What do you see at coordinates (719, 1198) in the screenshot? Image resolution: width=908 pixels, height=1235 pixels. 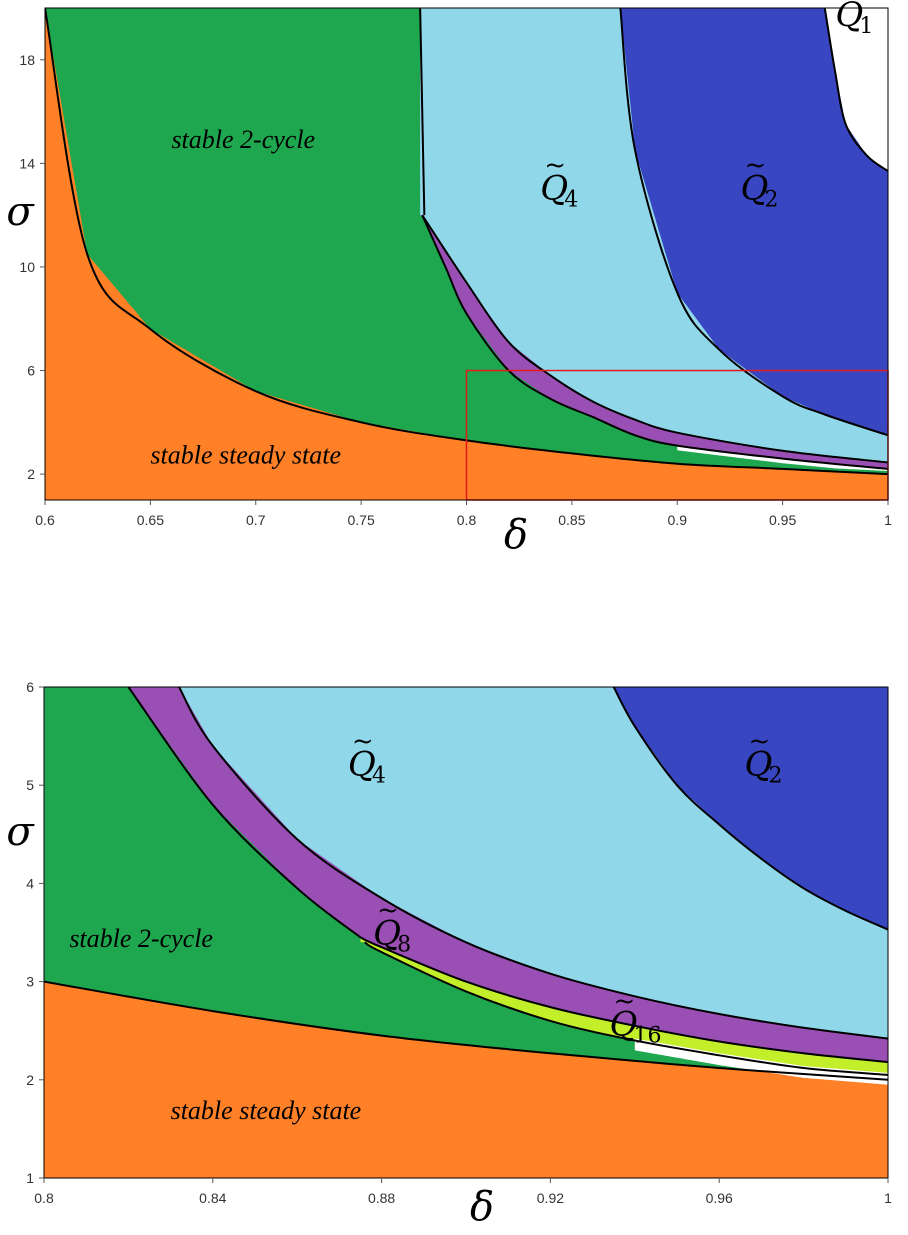 I see `x-tick-label: 0.96` at bounding box center [719, 1198].